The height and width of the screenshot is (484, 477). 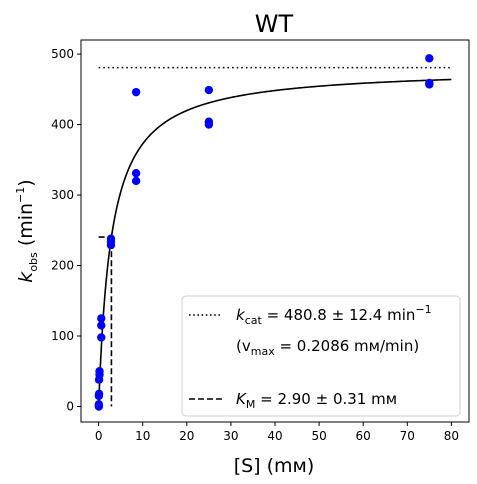 I want to click on x-tick-label: 80, so click(x=451, y=436).